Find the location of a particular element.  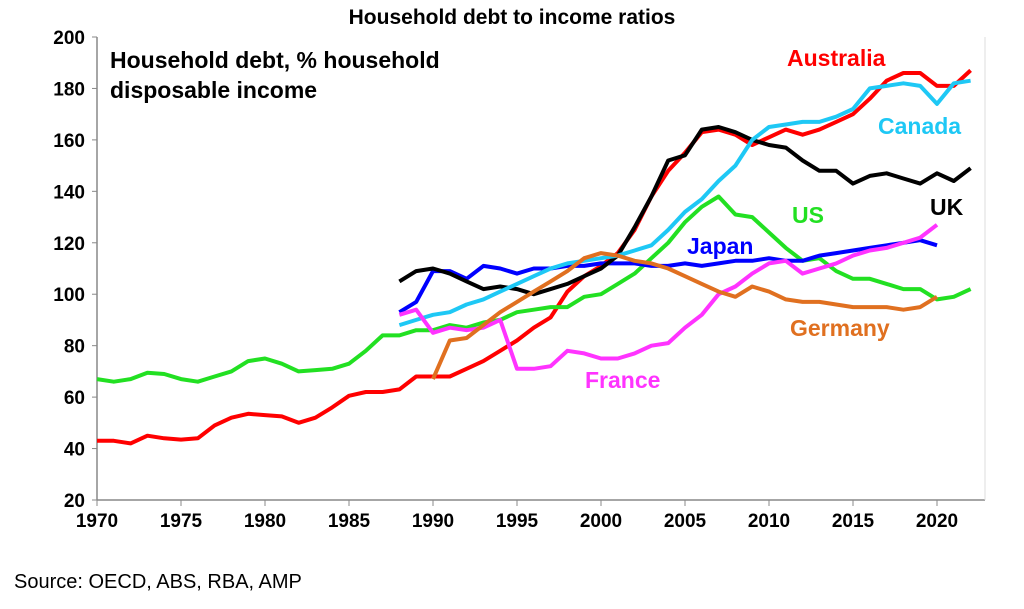

y-tick-label: 60 is located at coordinates (74, 398).